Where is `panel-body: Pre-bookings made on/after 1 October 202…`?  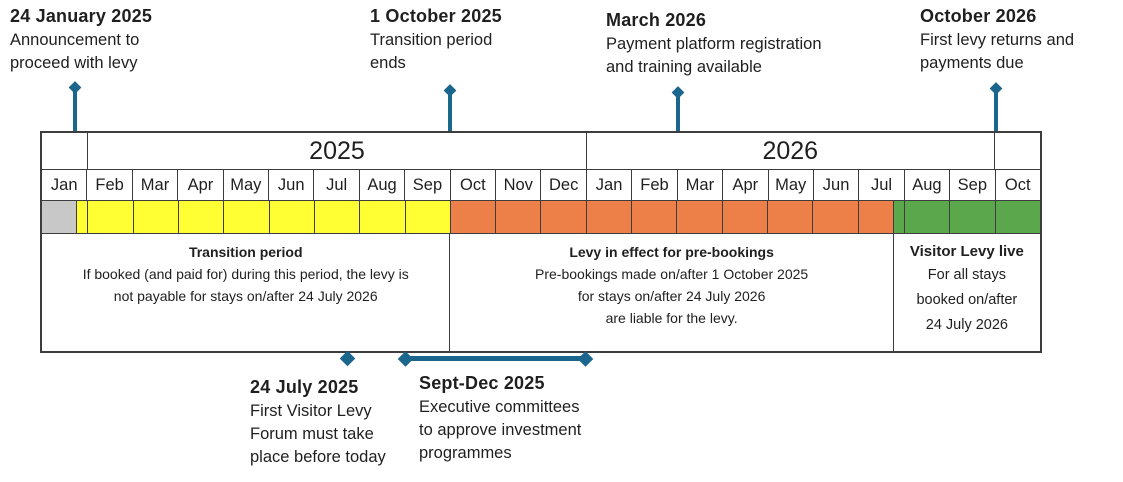
panel-body: Pre-bookings made on/after 1 October 202… is located at coordinates (672, 296).